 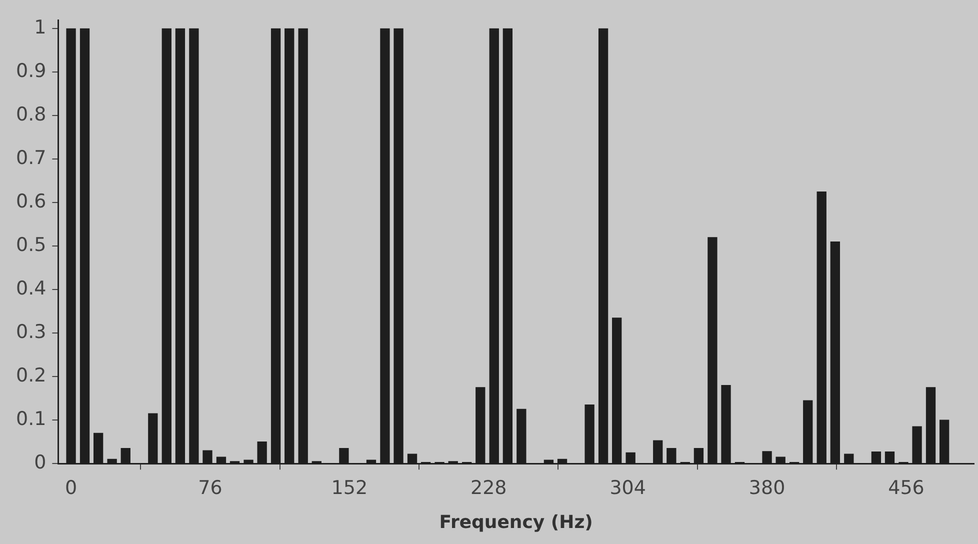 I want to click on x-tick-label: 304, so click(x=628, y=487).